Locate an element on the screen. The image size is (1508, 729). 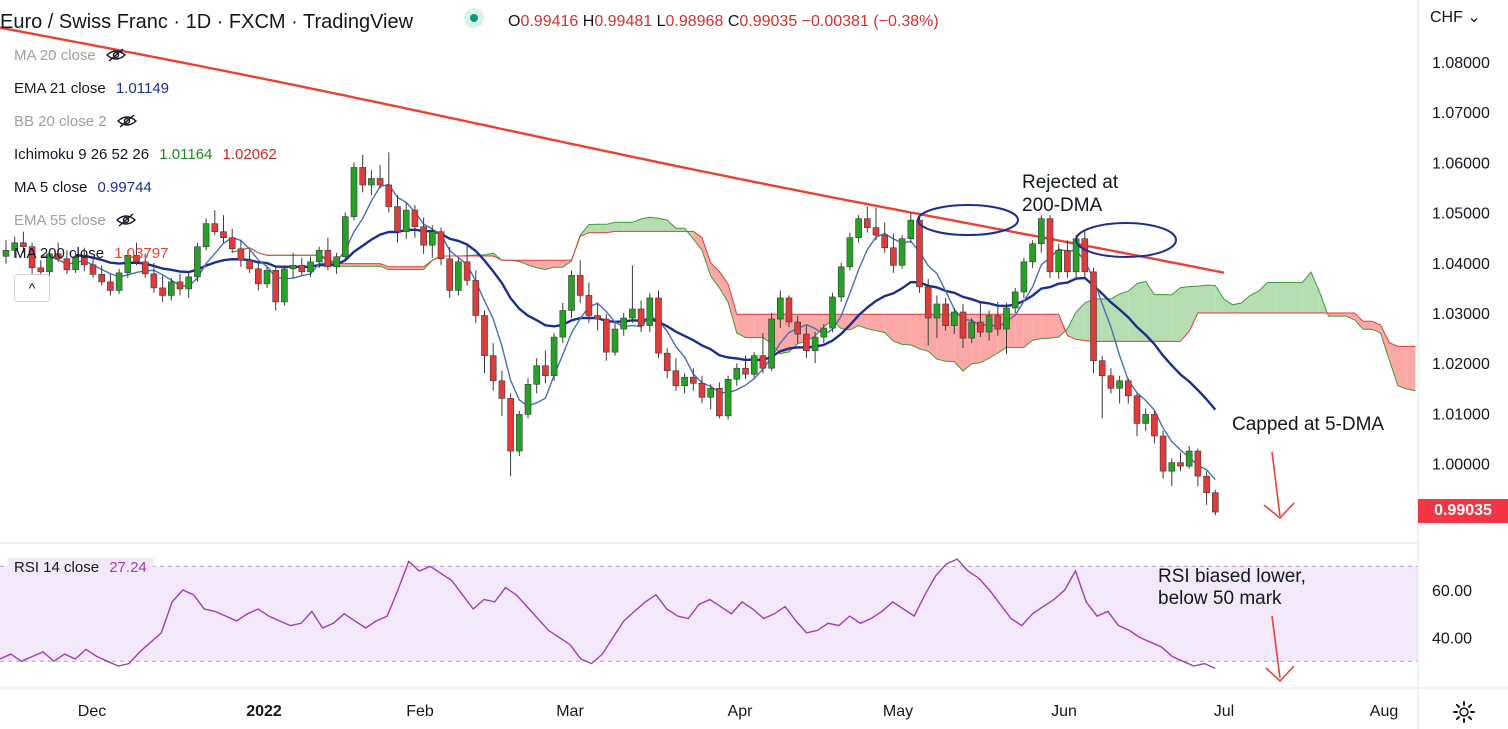
currency-label: CHF is located at coordinates (1446, 17).